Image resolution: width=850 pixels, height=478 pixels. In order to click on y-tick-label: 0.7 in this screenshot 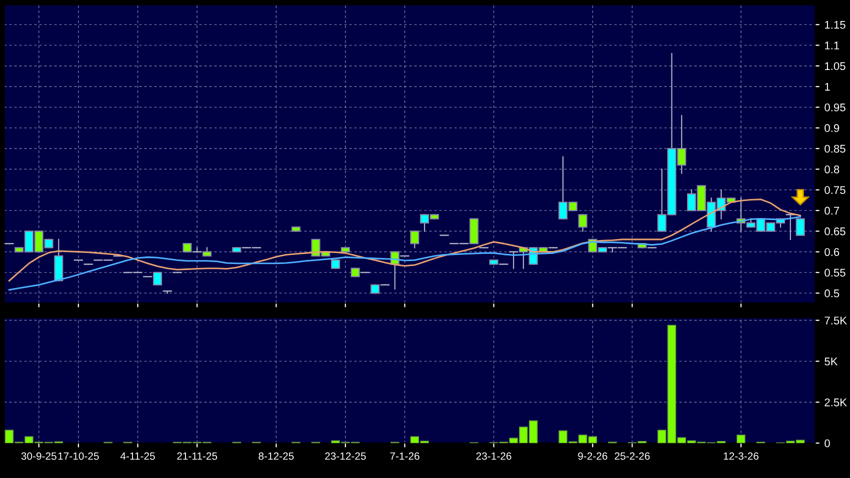, I will do `click(832, 210)`.